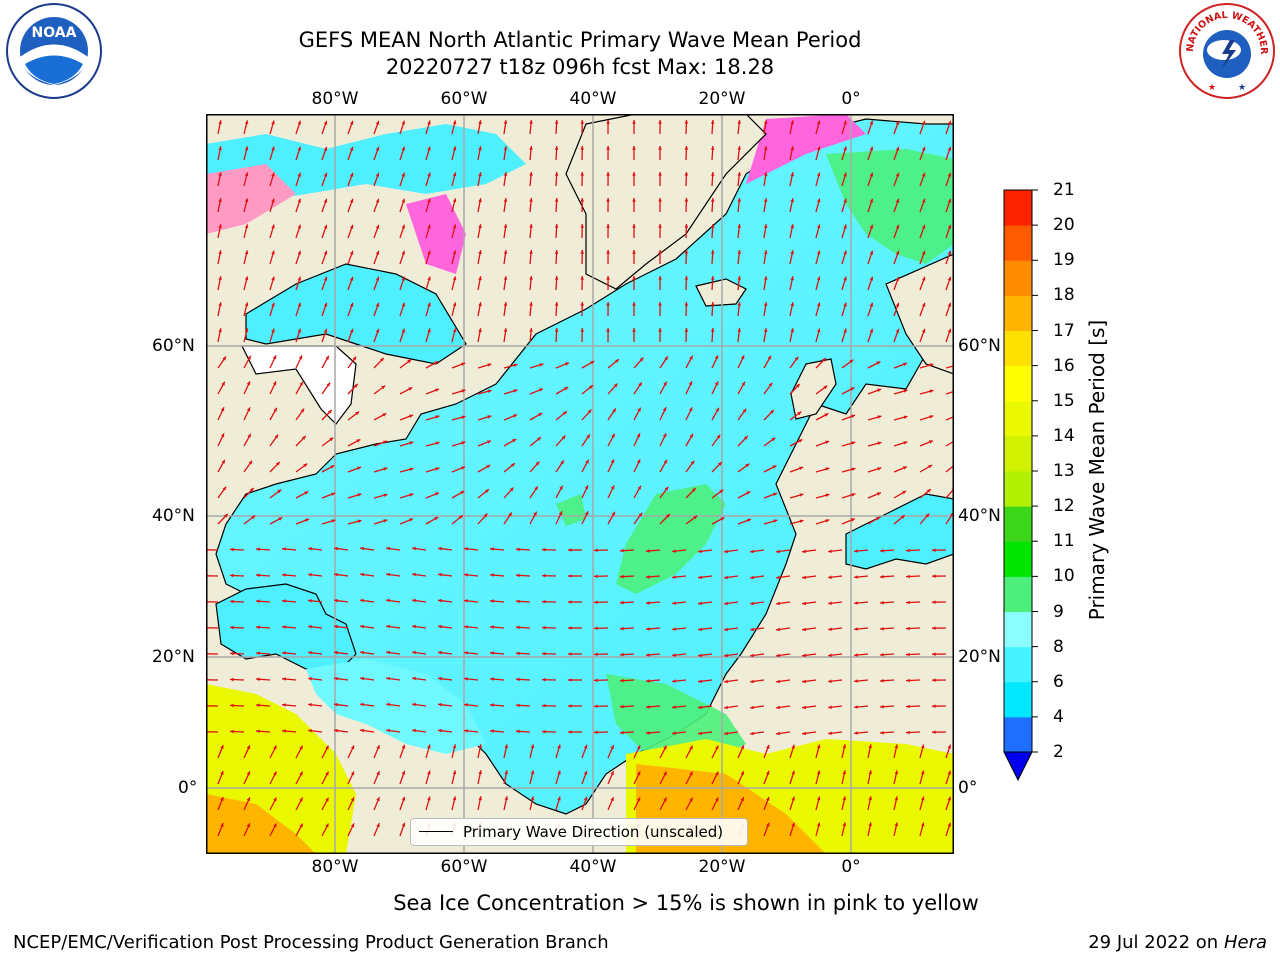 The height and width of the screenshot is (960, 1280). Describe the element at coordinates (919, 314) in the screenshot. I see `scandinavia` at that location.